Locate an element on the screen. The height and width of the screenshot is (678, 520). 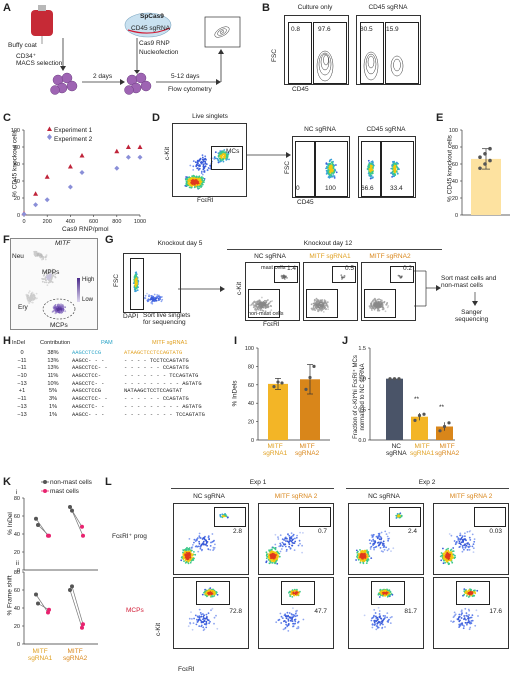
h-seq-right: - - - - - - - - - AGTATG is located at coordinates (163, 383).